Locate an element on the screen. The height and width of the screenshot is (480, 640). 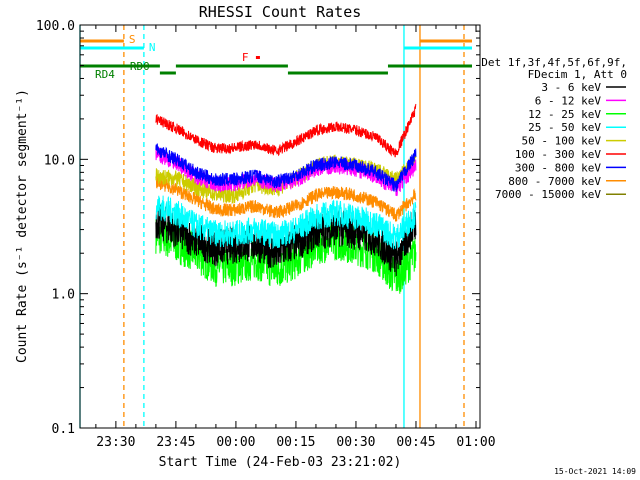
status-flags: SN F RD0 RD4 is located at coordinates (276, 57).